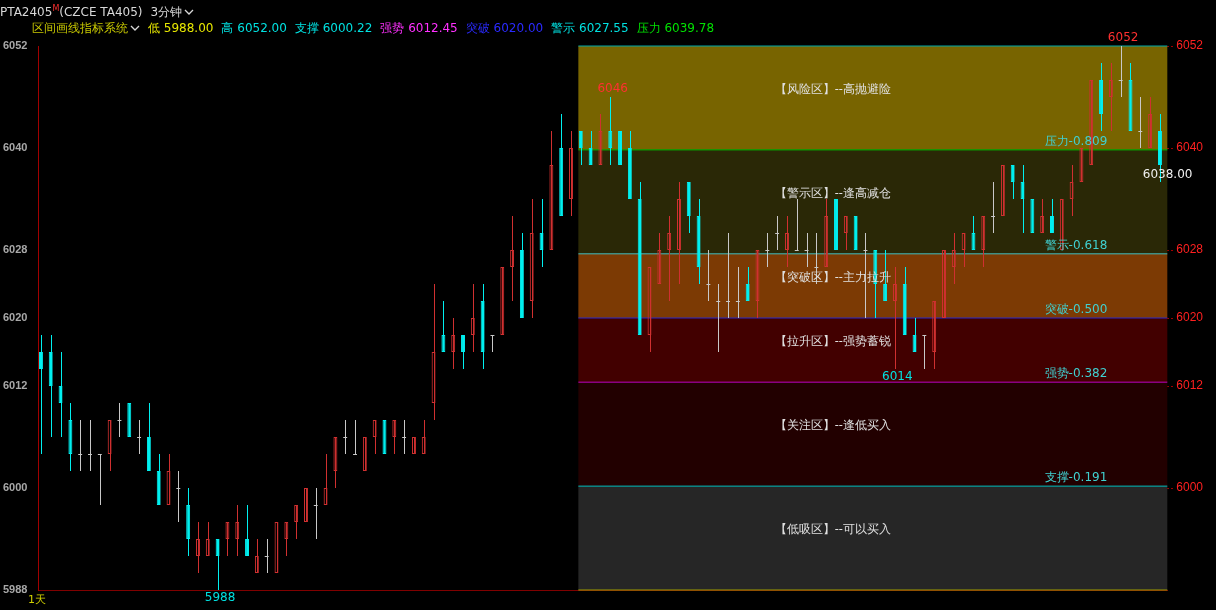  What do you see at coordinates (1076, 140) in the screenshot?
I see `ref-line-label: 压力-0.809` at bounding box center [1076, 140].